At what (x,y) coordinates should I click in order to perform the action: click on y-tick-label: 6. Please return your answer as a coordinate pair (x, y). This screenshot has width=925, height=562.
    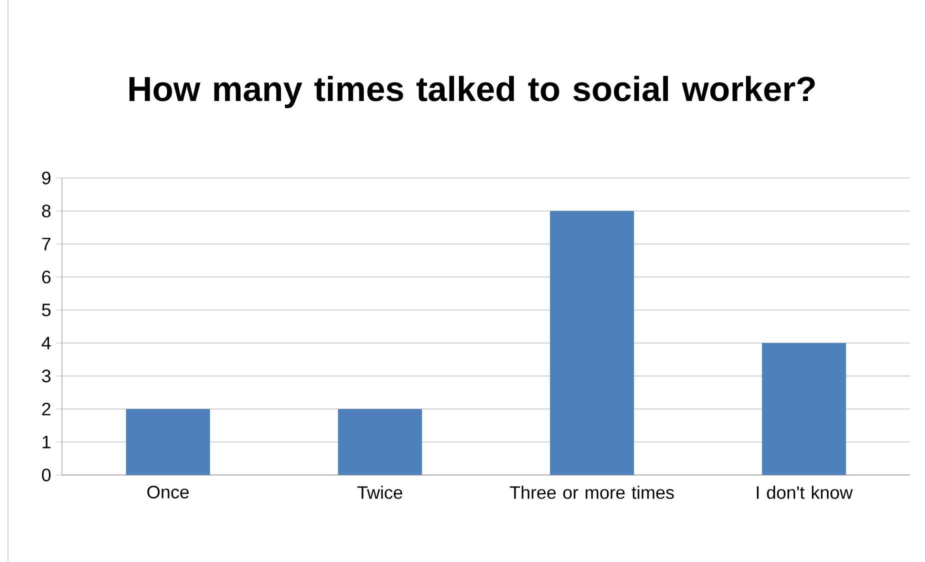
    Looking at the image, I should click on (46, 277).